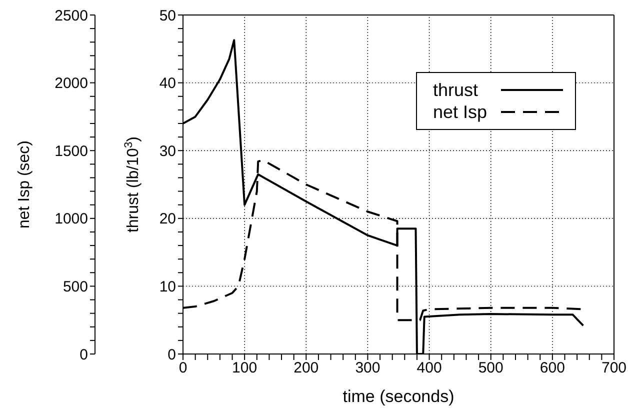 The width and height of the screenshot is (636, 418). I want to click on x-tick-label: 200, so click(306, 368).